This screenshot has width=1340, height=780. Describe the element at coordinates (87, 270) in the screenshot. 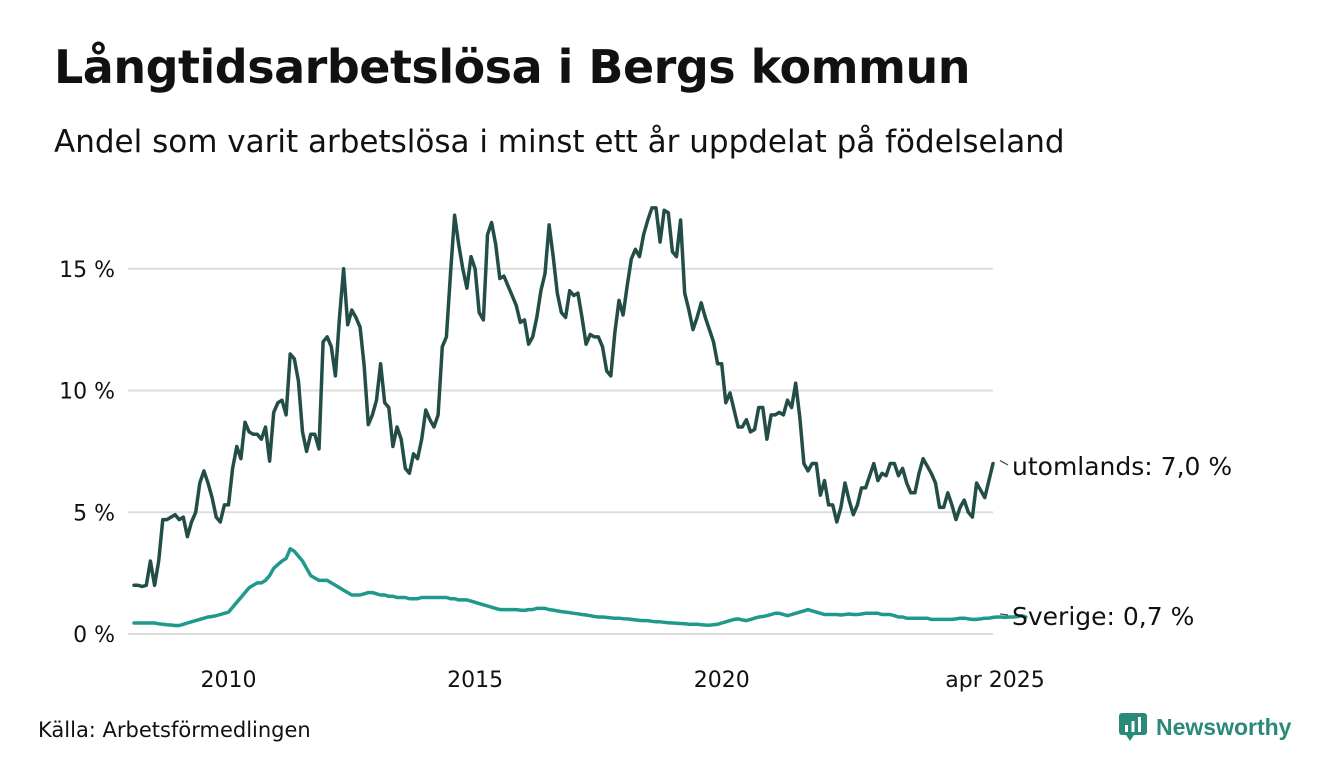

I see `y-tick-label: 15 %` at that location.